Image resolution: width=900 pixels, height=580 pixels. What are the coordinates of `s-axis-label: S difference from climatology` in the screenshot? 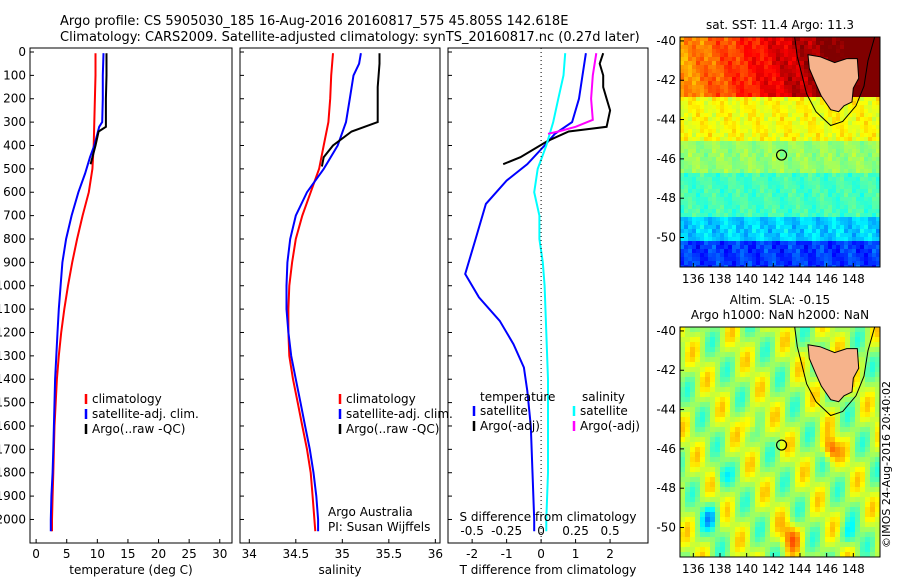 It's located at (548, 517).